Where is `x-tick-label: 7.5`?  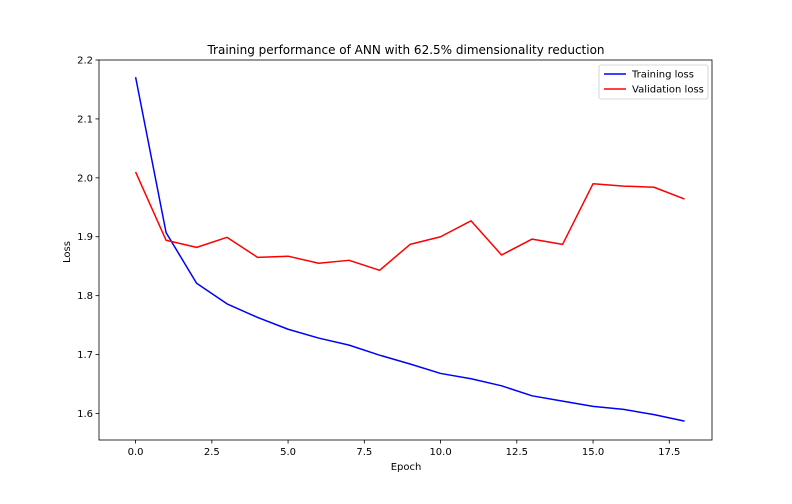
x-tick-label: 7.5 is located at coordinates (364, 452).